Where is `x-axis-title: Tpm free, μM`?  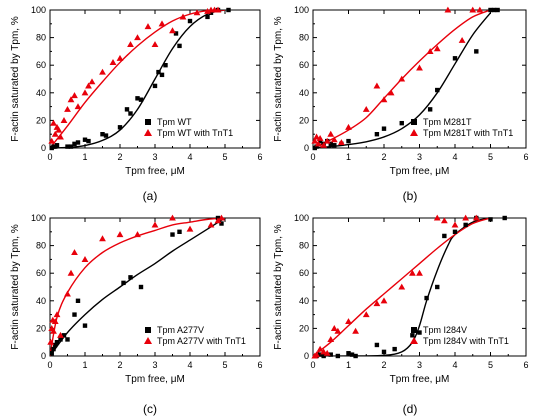
x-axis-title: Tpm free, μM is located at coordinates (420, 171).